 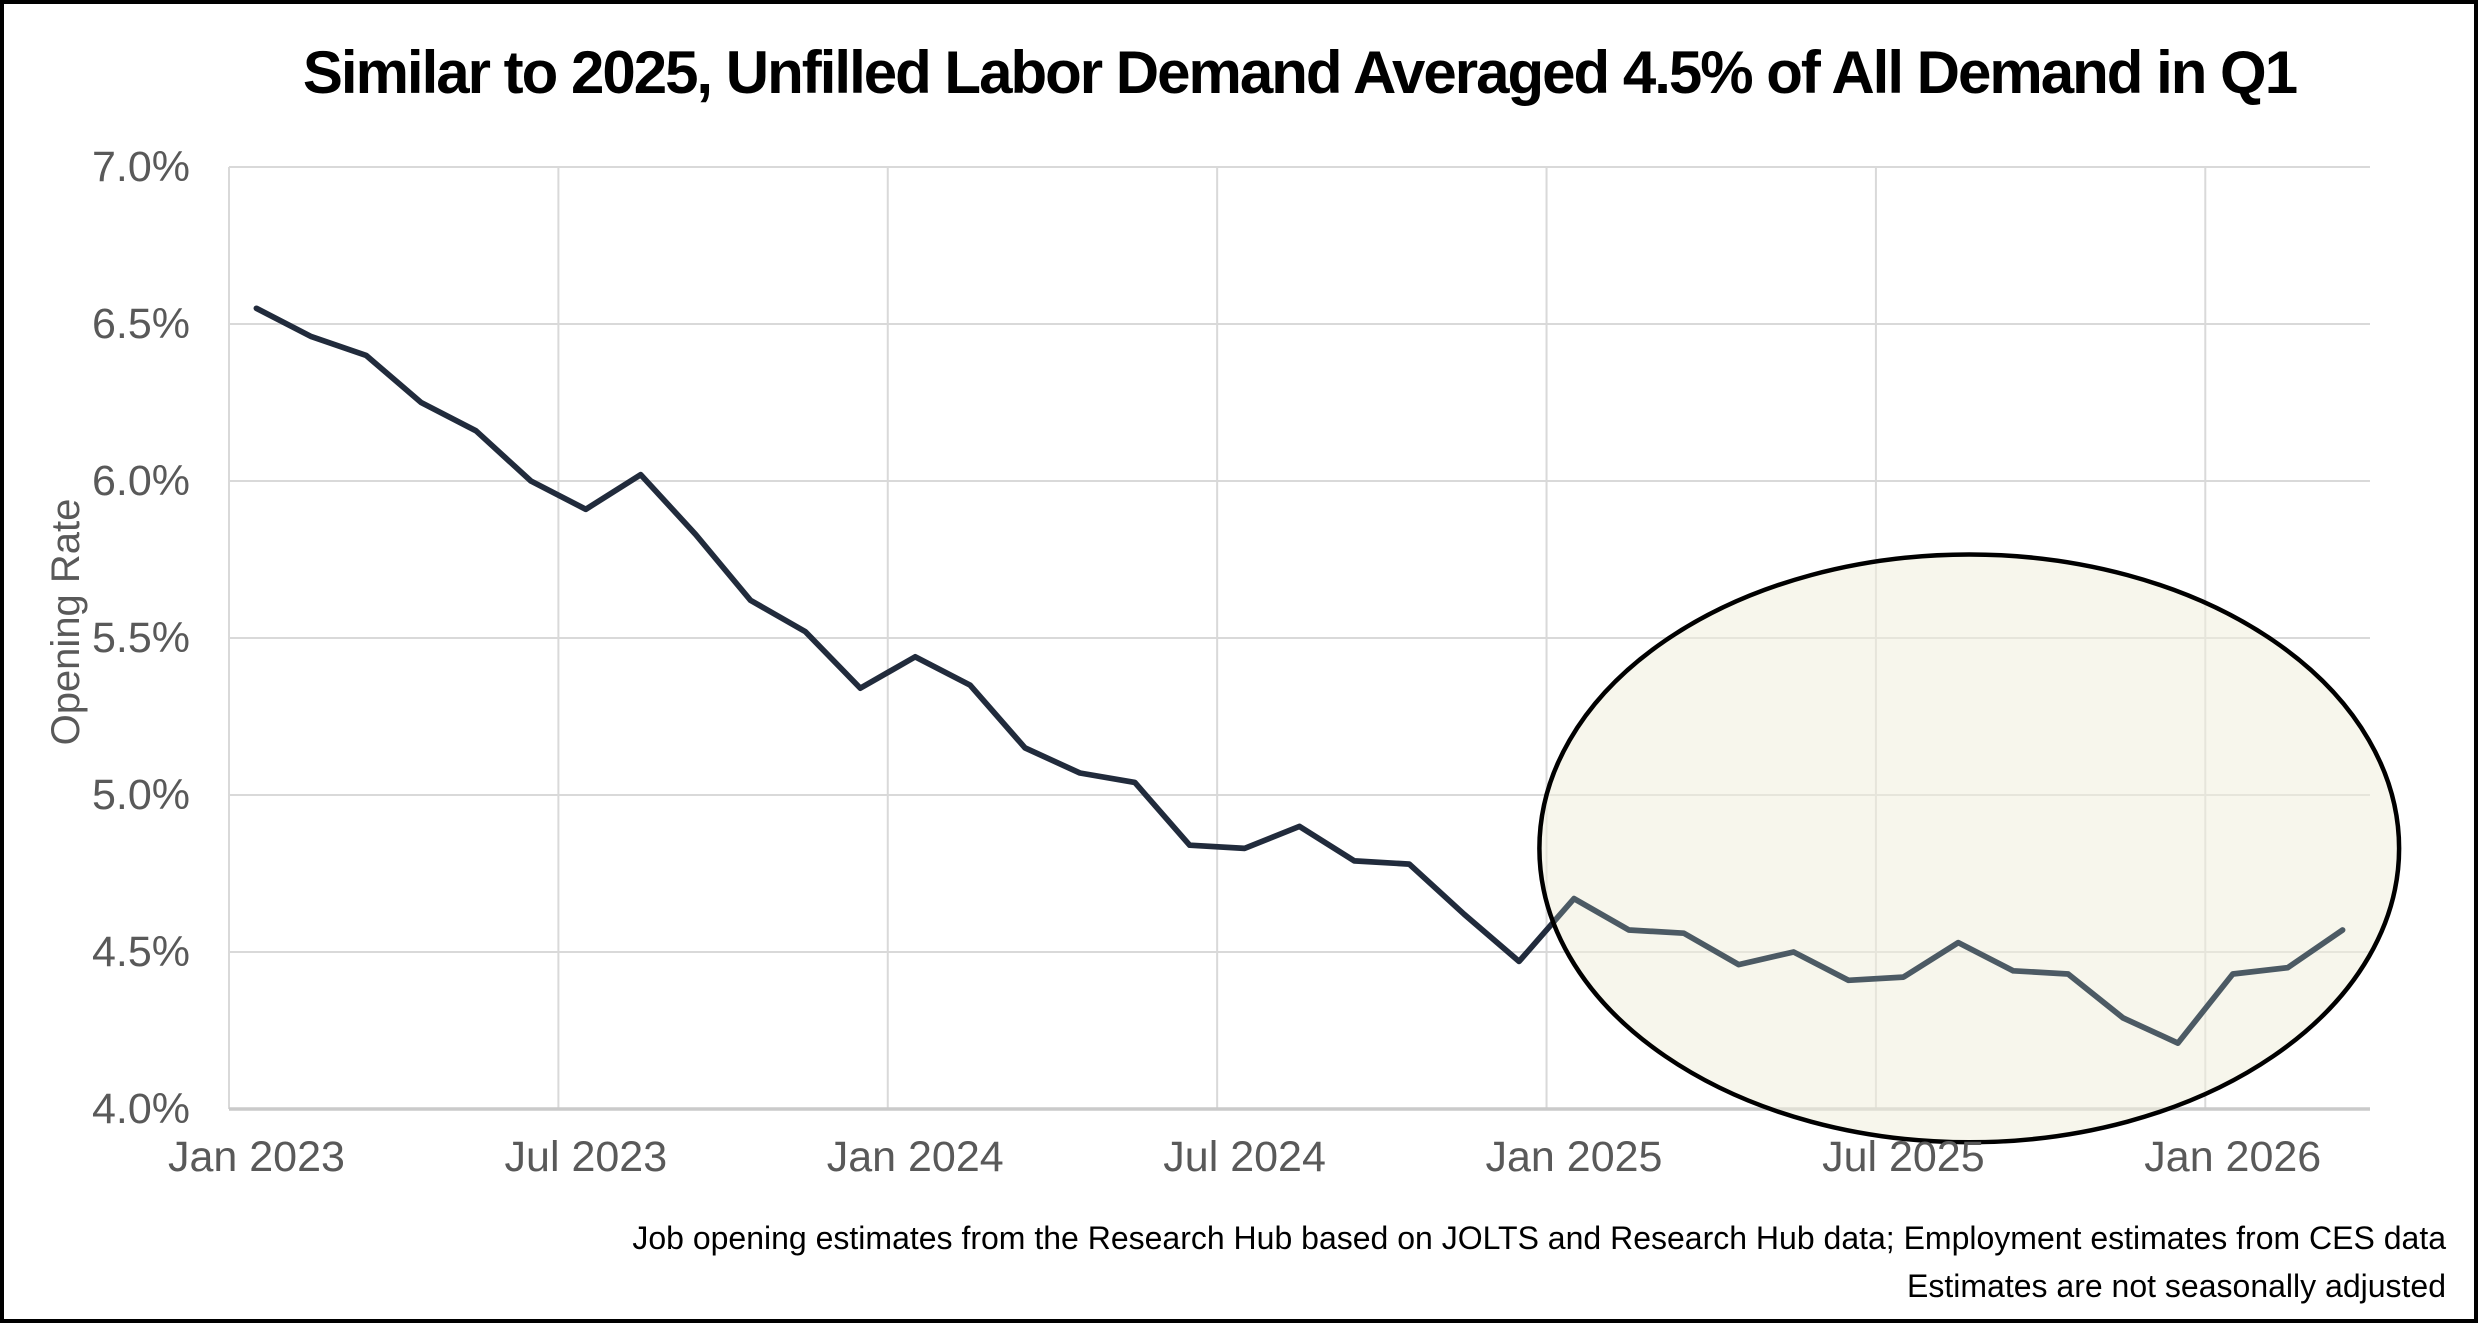 I want to click on y-tick-label: 4.5%, so click(x=140, y=952).